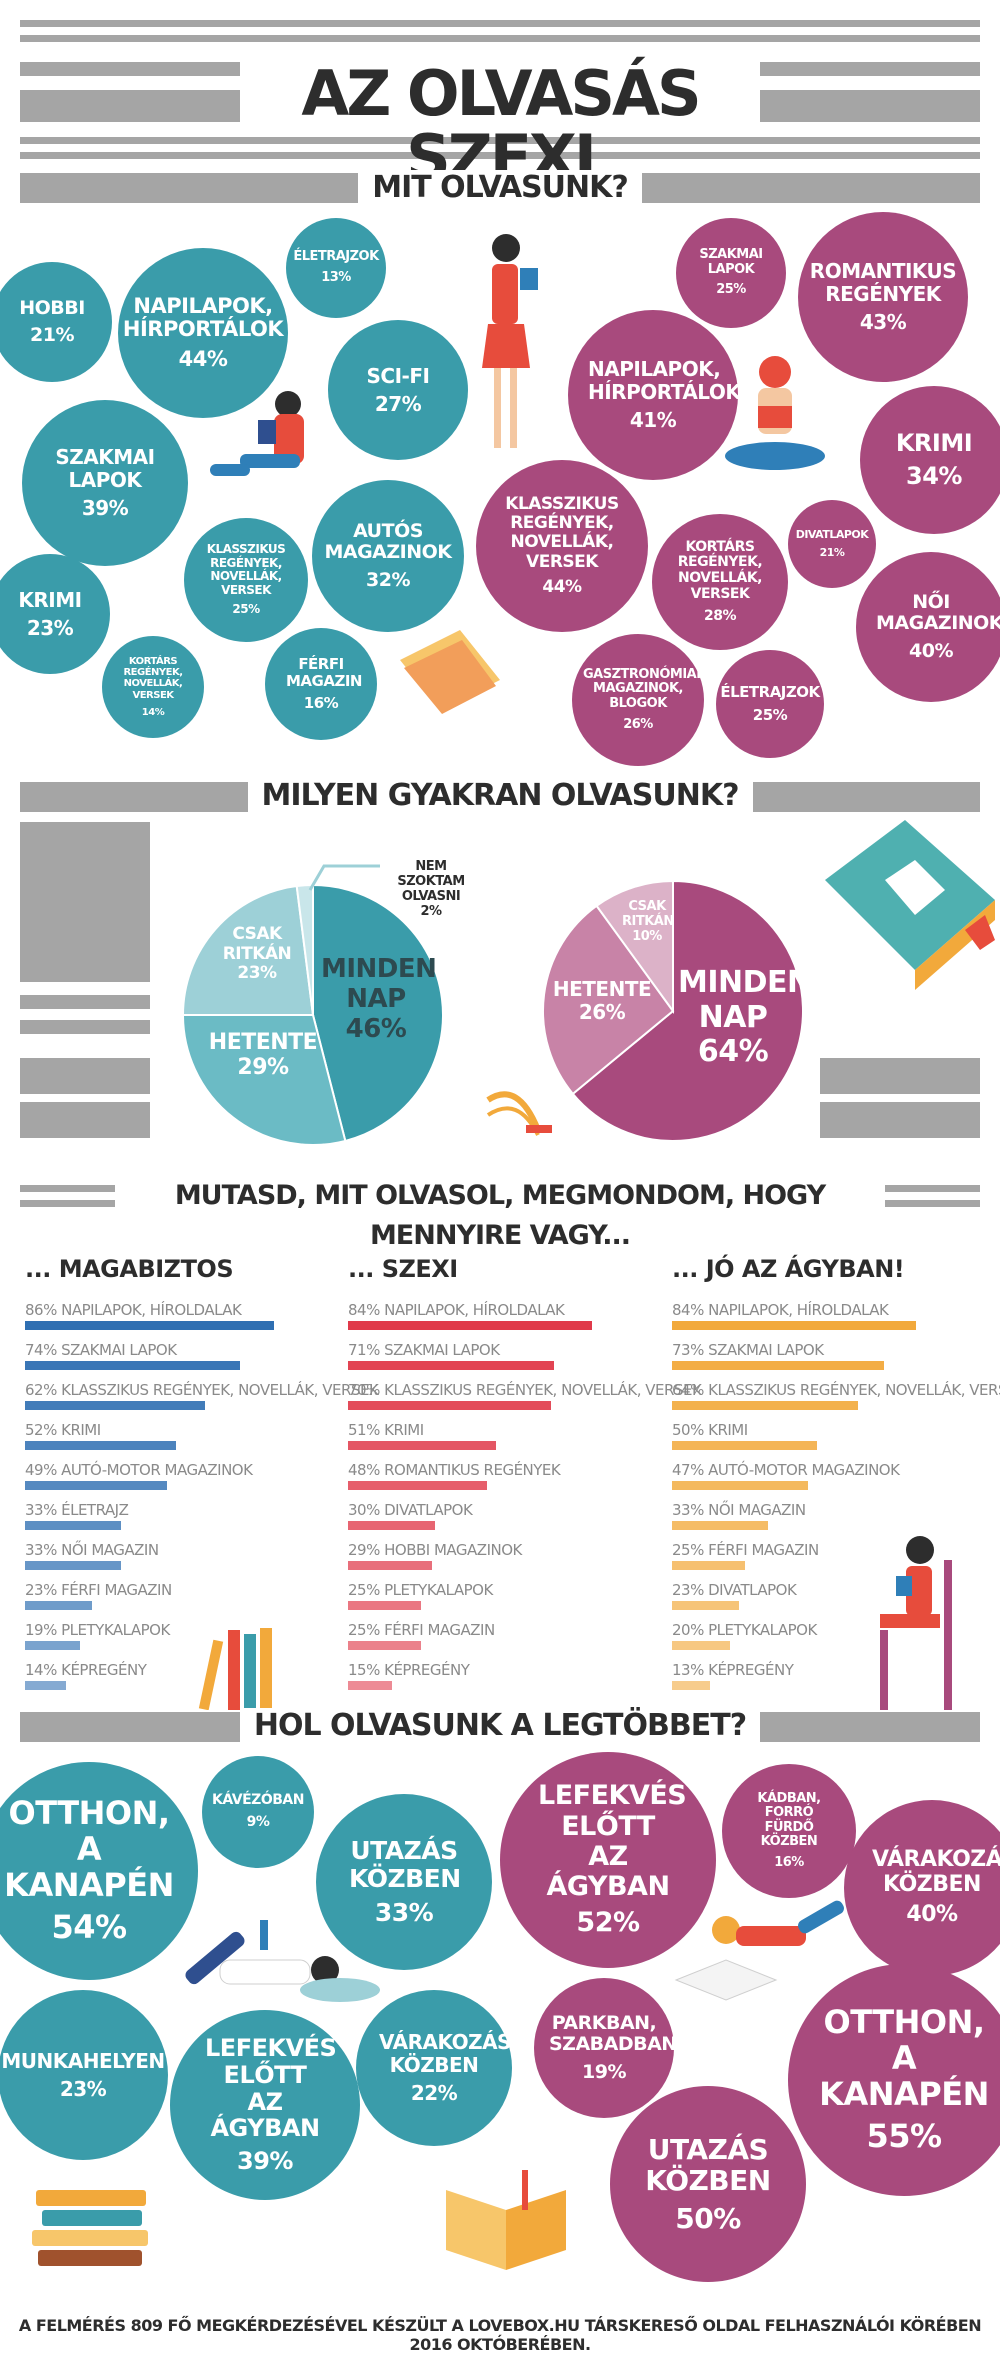  I want to click on bar-item: 20% PLETYKALAPOK, so click(827, 1641).